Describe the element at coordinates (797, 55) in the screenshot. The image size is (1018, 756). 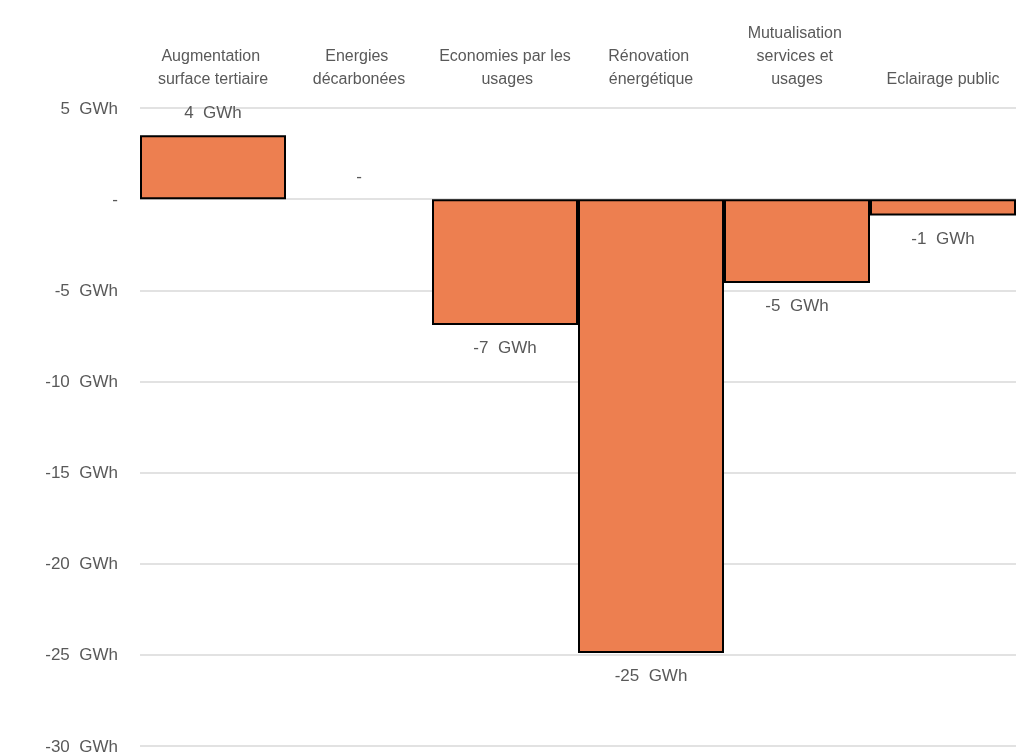
I see `x-tick-label: Mutualisation services et usages` at that location.